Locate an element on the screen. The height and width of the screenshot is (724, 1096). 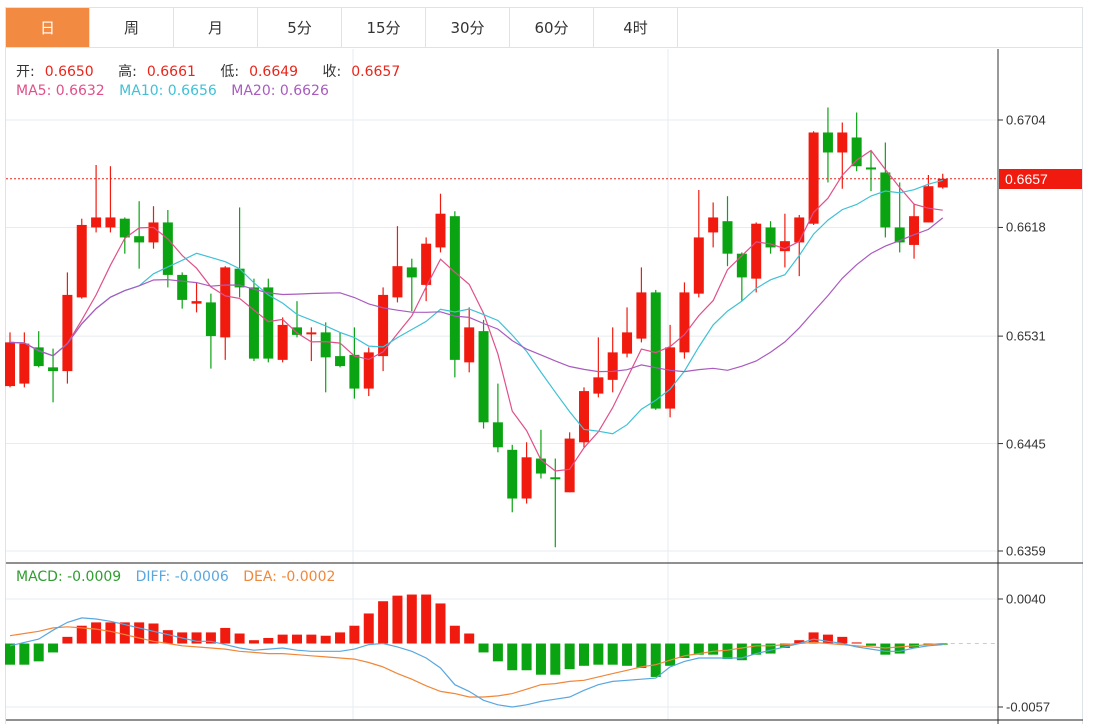
axis-tick-label: 0.6359 is located at coordinates (1026, 551).